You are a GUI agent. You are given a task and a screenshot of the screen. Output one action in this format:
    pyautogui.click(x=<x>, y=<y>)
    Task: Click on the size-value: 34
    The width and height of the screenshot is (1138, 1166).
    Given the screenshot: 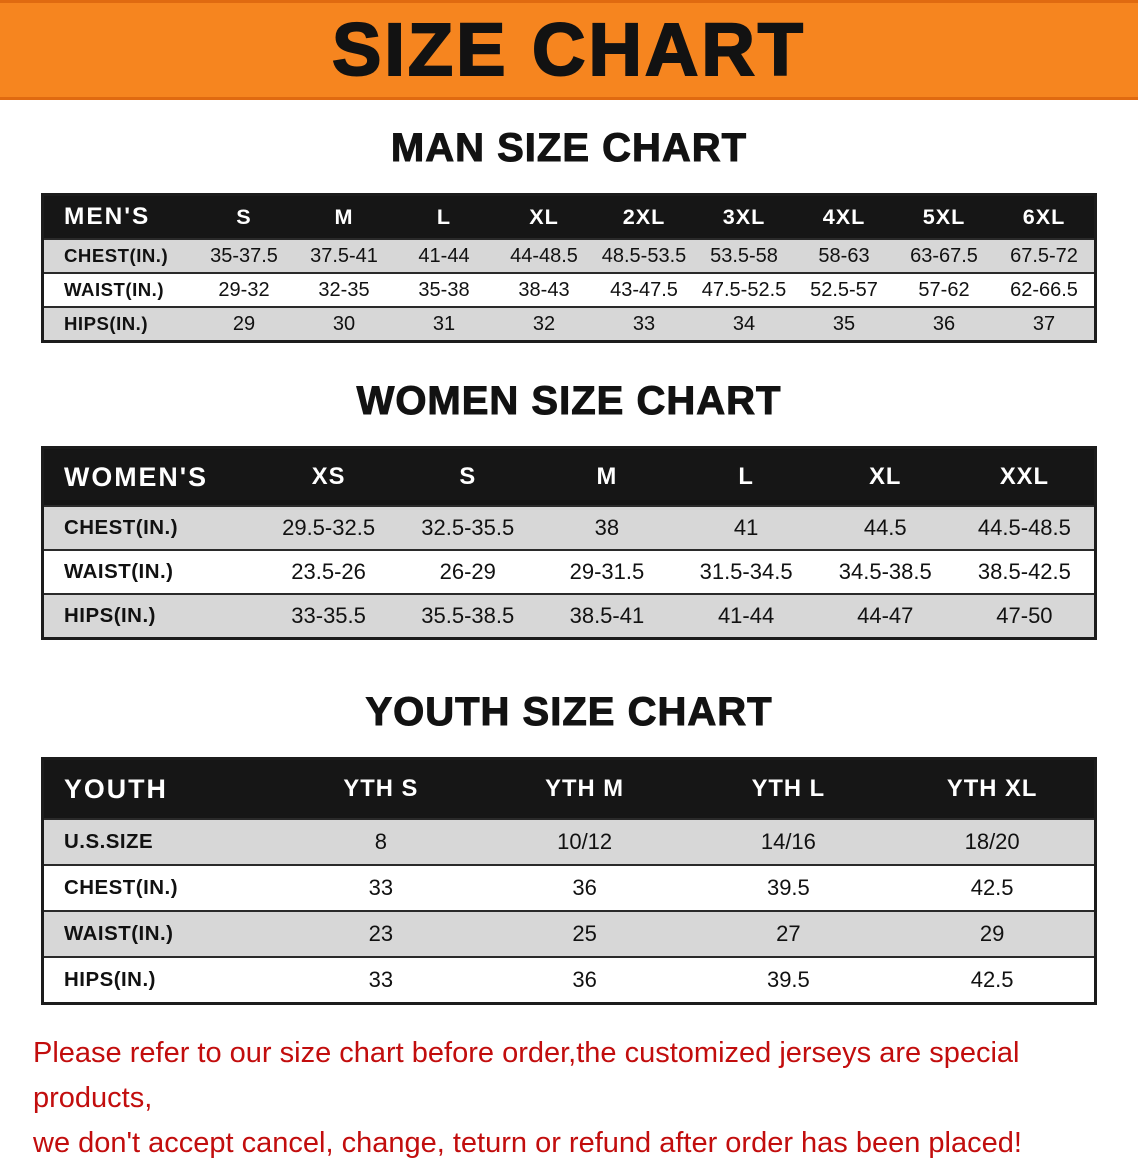 What is the action you would take?
    pyautogui.click(x=744, y=323)
    